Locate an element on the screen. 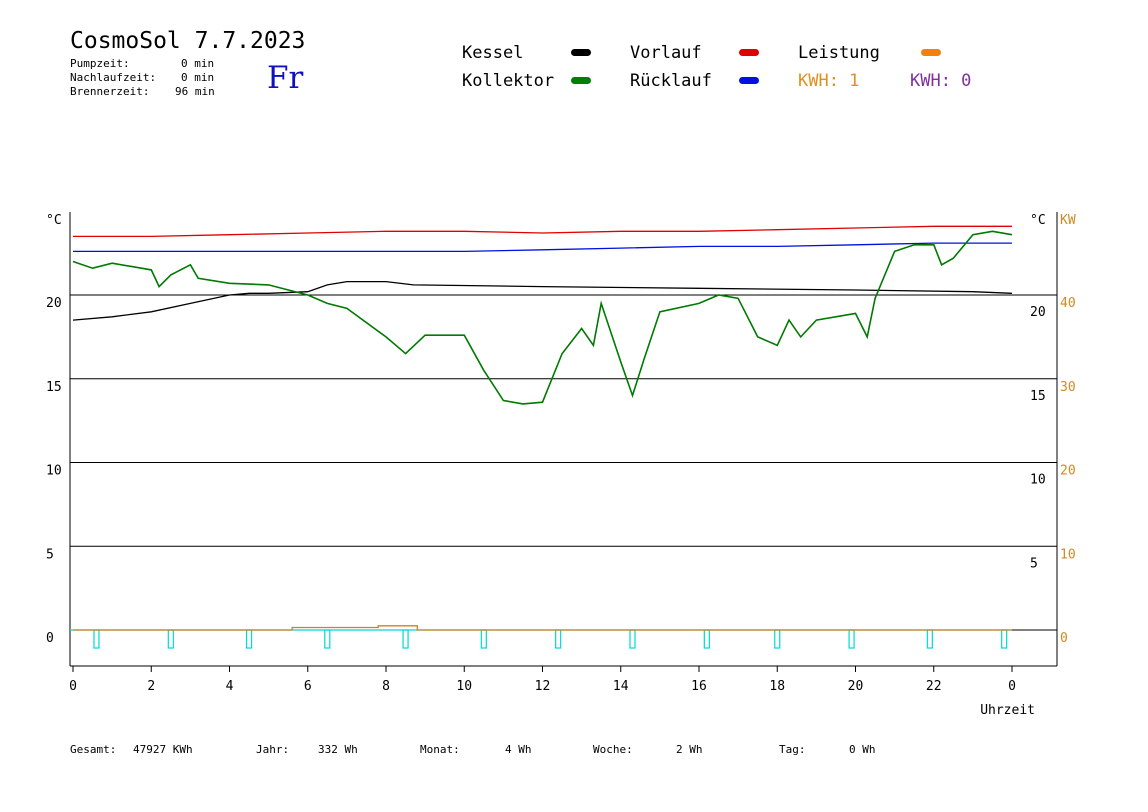  x-tick-label-2: 4 is located at coordinates (230, 686).